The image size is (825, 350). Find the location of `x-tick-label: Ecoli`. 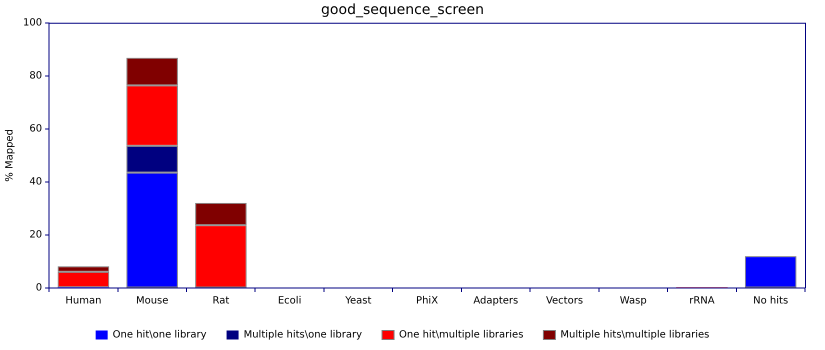

x-tick-label: Ecoli is located at coordinates (290, 301).